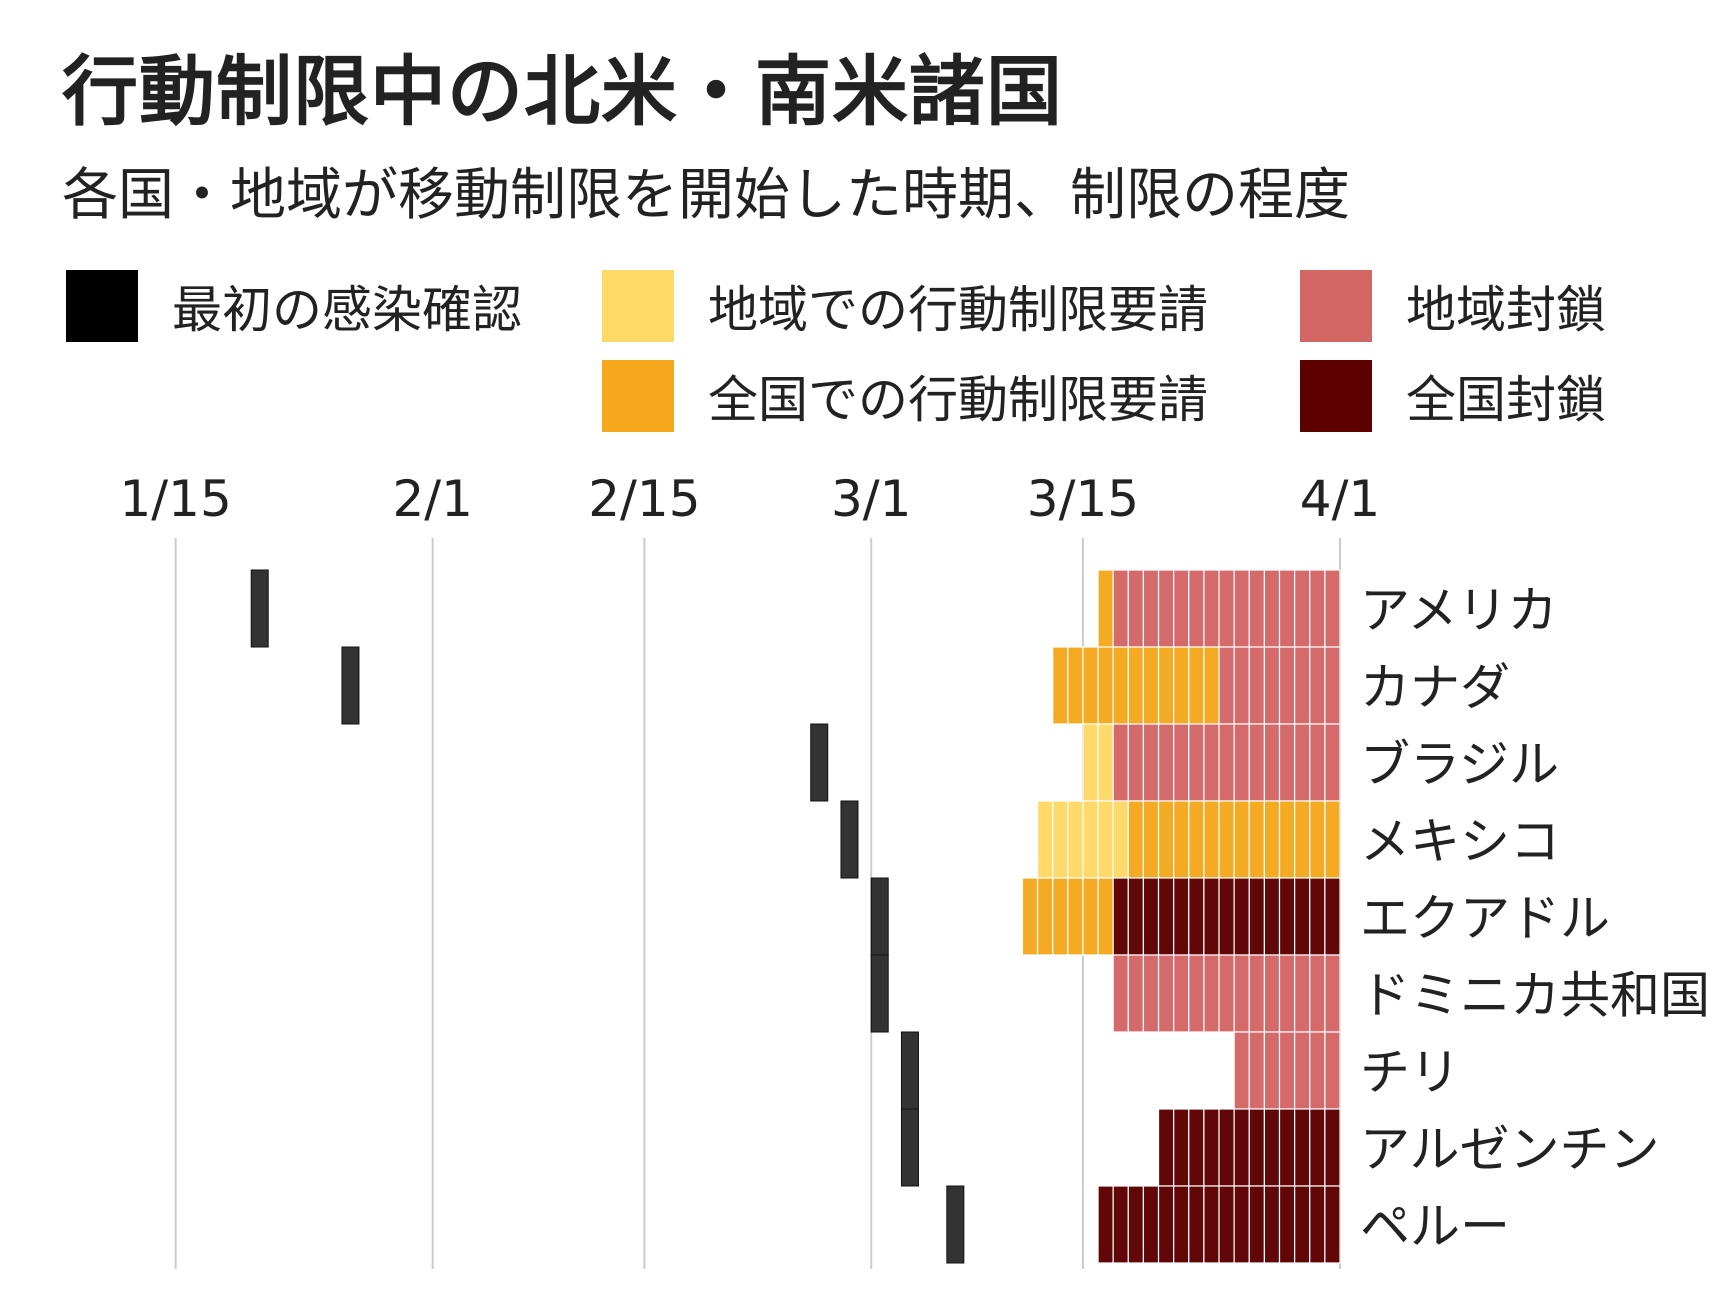  What do you see at coordinates (1083, 499) in the screenshot?
I see `x-tick-label: 3/15` at bounding box center [1083, 499].